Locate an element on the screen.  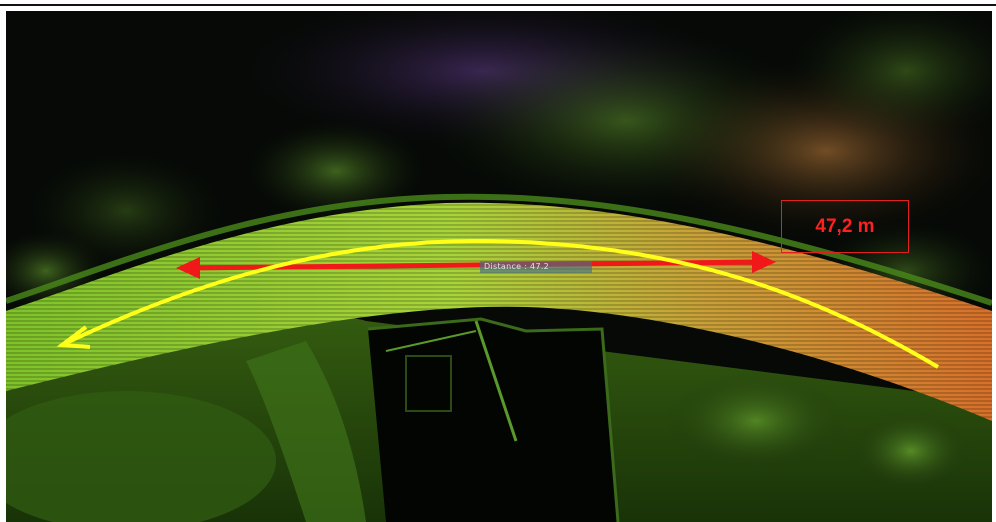
measurement-label: 47,2 m is located at coordinates (845, 226).